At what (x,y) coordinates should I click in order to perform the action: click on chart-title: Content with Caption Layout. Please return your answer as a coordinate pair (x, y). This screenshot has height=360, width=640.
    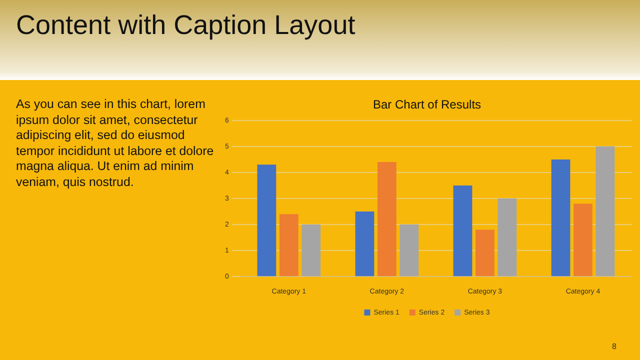
    Looking at the image, I should click on (186, 25).